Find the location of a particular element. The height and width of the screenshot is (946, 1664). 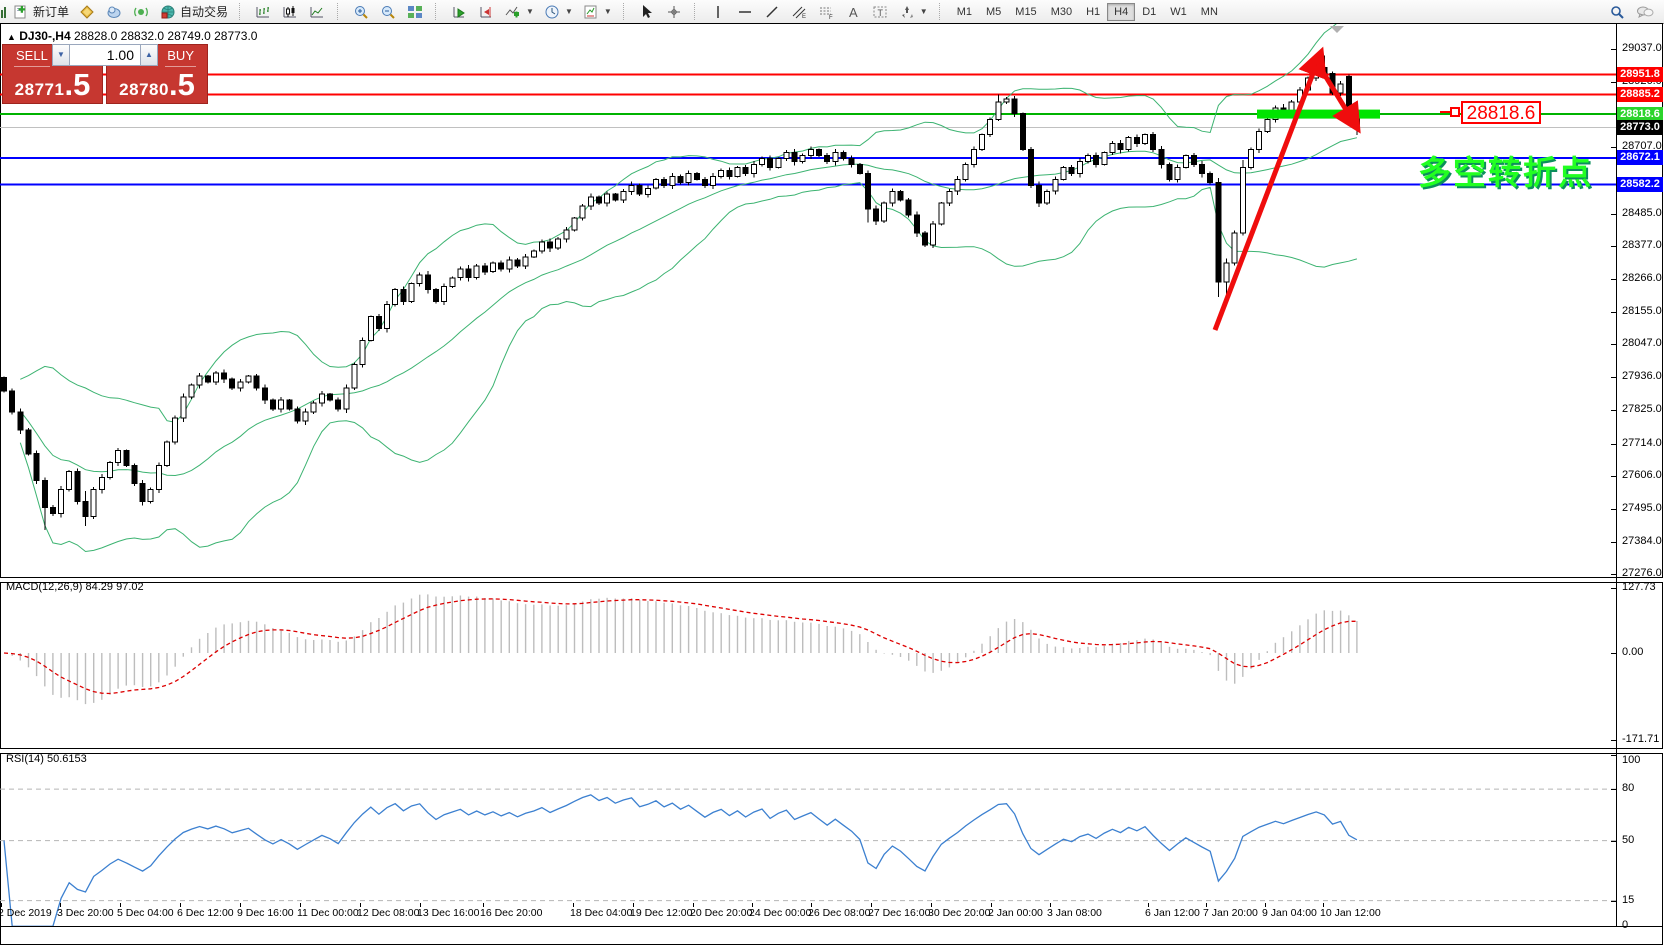

price-tick-label: 27825.0 is located at coordinates (1642, 409).